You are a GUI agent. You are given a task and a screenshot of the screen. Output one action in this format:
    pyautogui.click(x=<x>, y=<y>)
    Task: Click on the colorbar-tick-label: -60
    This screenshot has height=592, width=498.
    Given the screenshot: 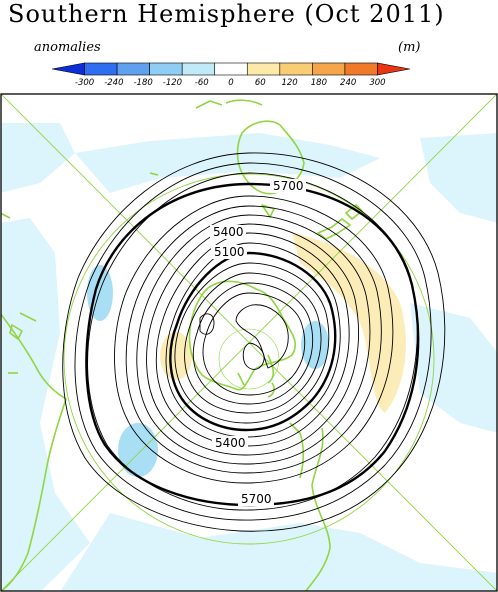 What is the action you would take?
    pyautogui.click(x=202, y=83)
    